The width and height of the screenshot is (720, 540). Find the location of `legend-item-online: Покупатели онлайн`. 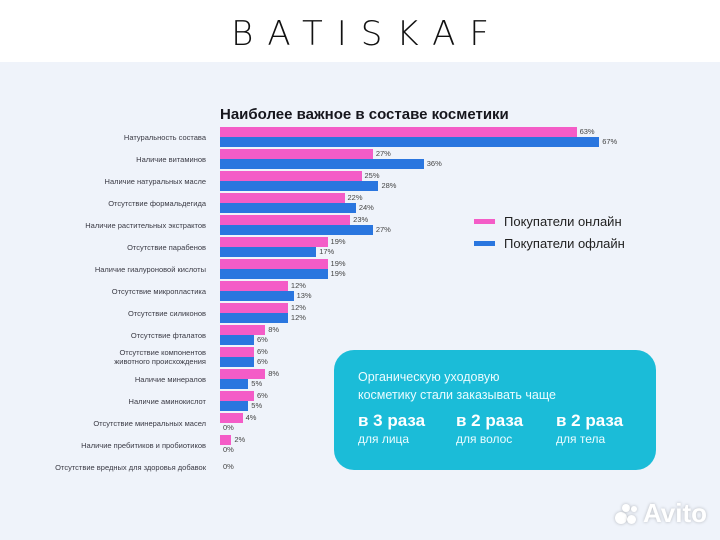

legend-item-online: Покупатели онлайн is located at coordinates (549, 221).